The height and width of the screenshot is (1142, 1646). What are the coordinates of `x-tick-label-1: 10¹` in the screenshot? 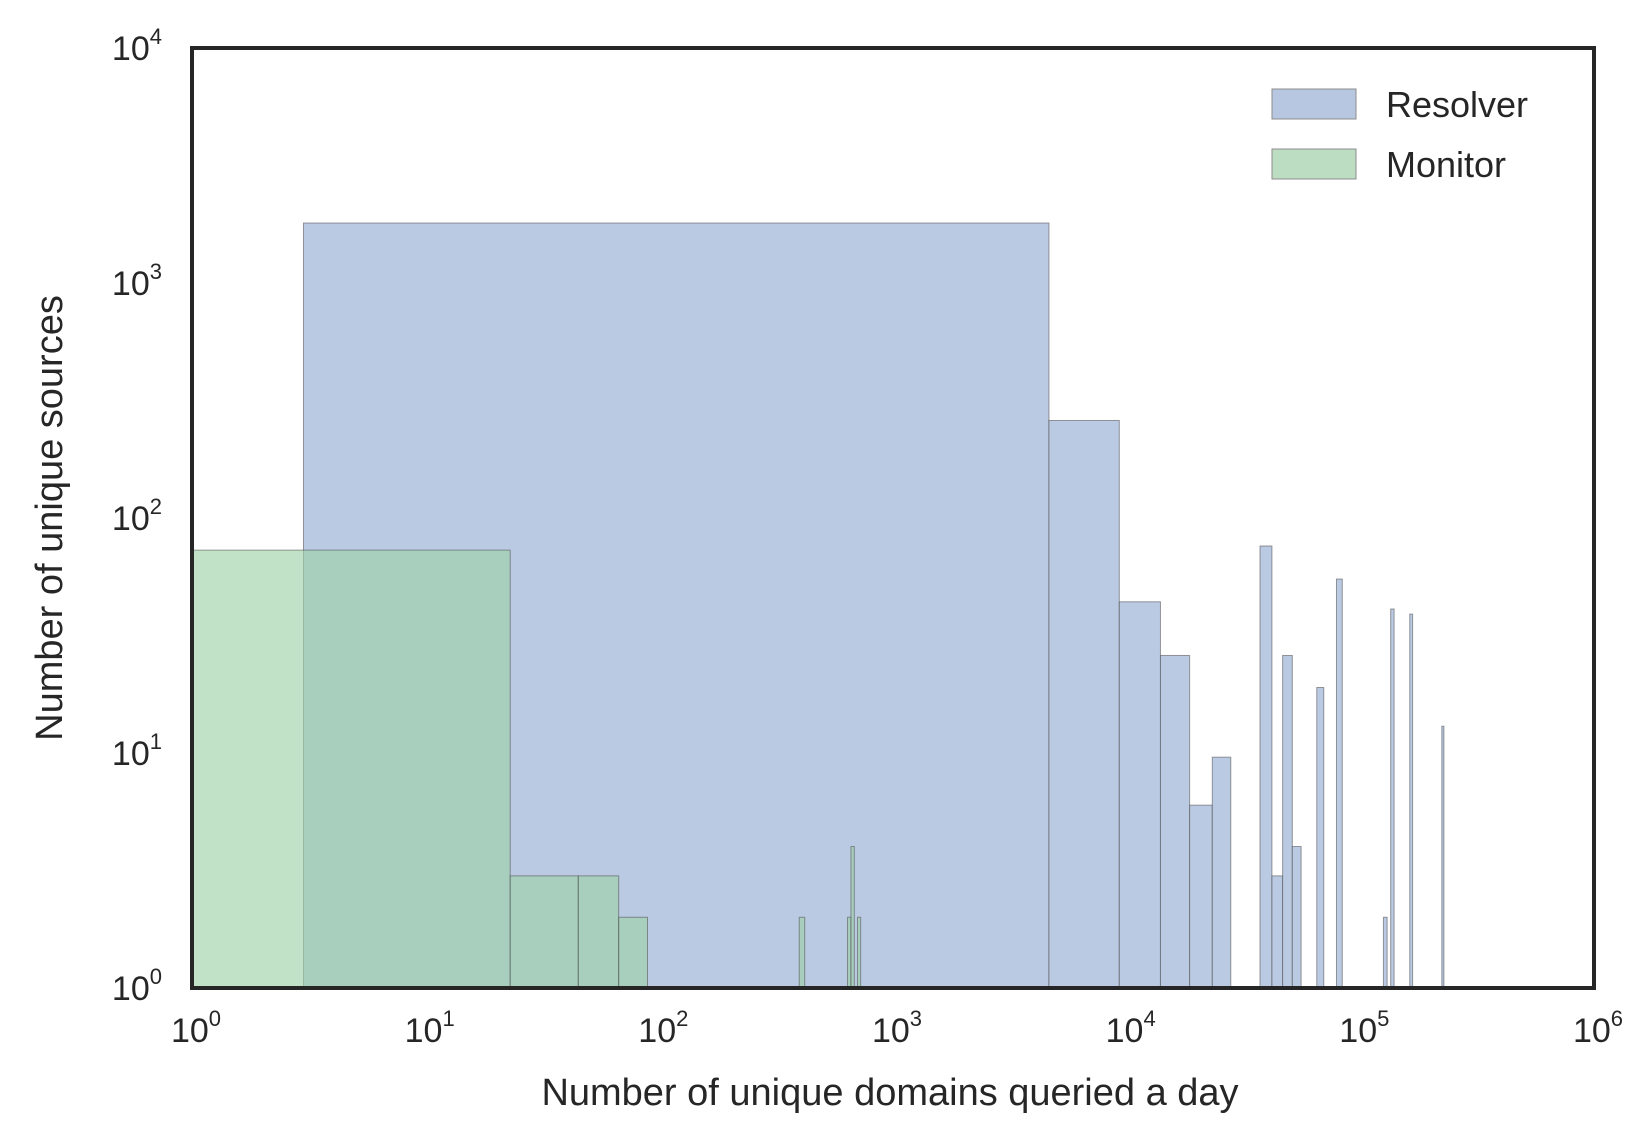 It's located at (430, 1028).